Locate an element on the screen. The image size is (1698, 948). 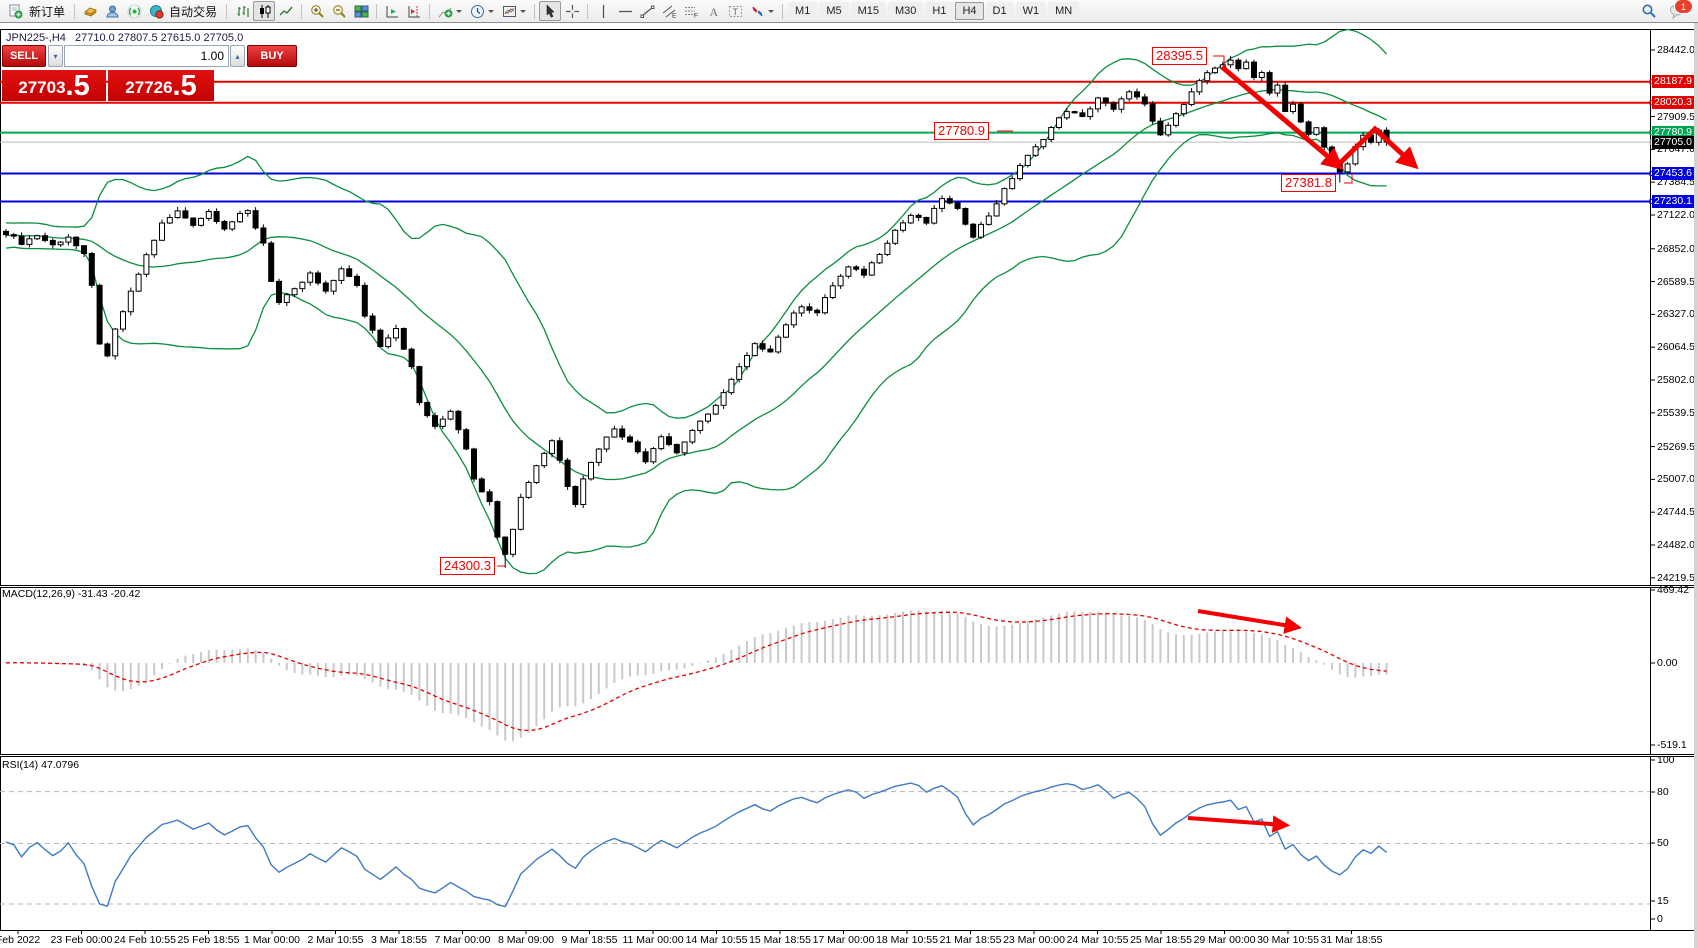
price-annotation: 27381.8 is located at coordinates (1308, 183).